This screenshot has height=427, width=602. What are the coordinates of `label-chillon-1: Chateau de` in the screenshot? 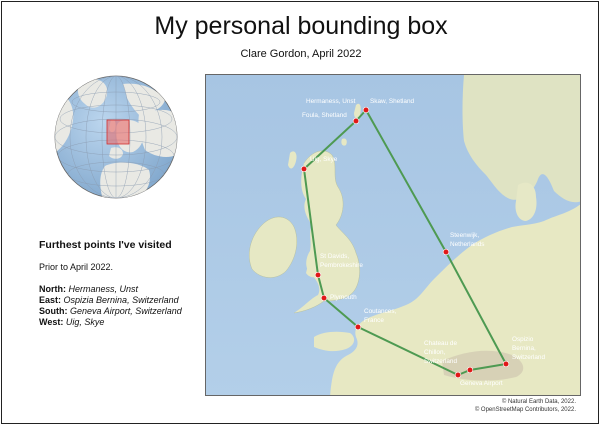 It's located at (440, 343).